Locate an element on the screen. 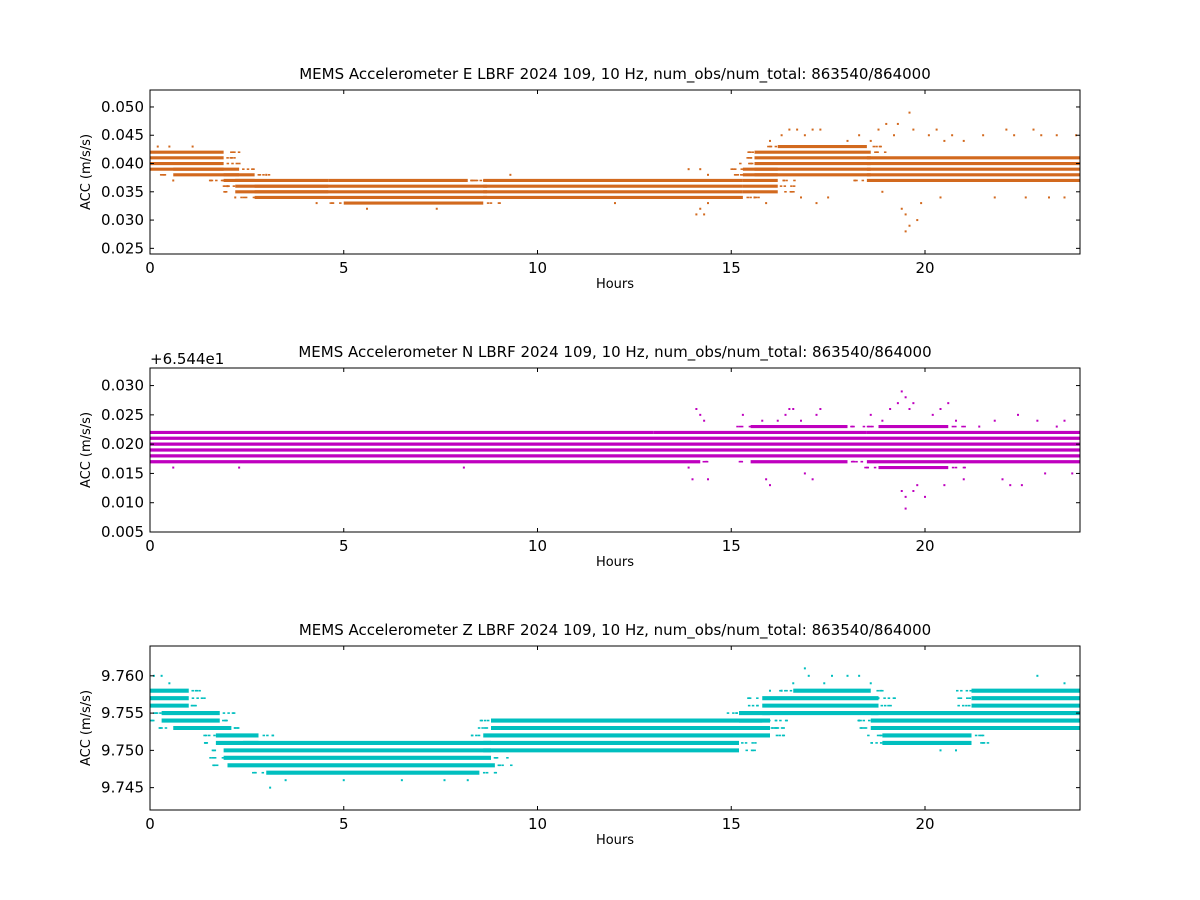  x-tick-label: 20 is located at coordinates (924, 546).